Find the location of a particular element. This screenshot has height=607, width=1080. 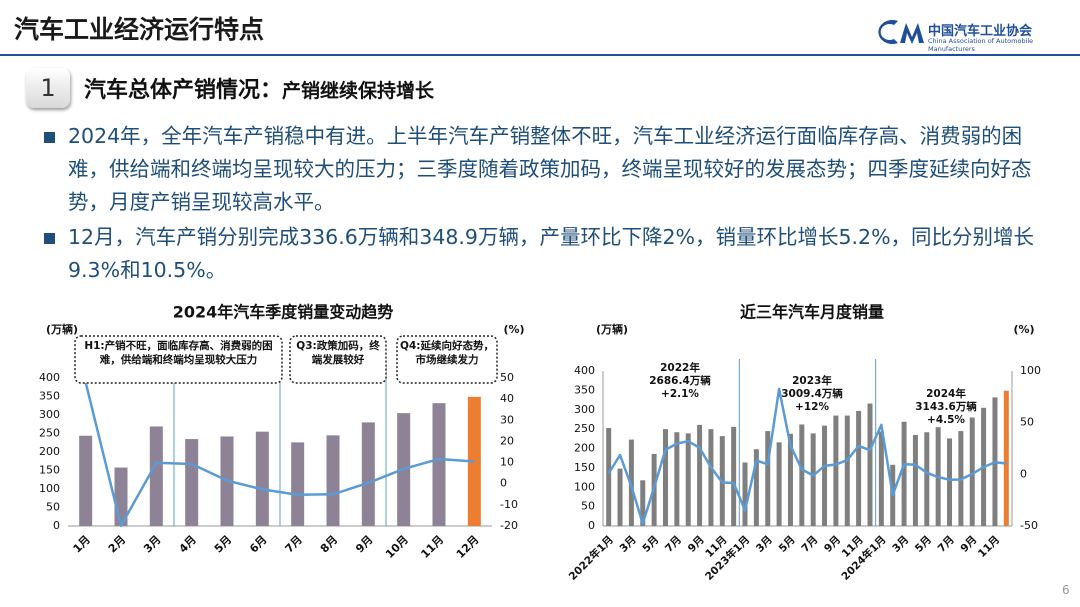

y2-tick-label: -50 is located at coordinates (1029, 525).